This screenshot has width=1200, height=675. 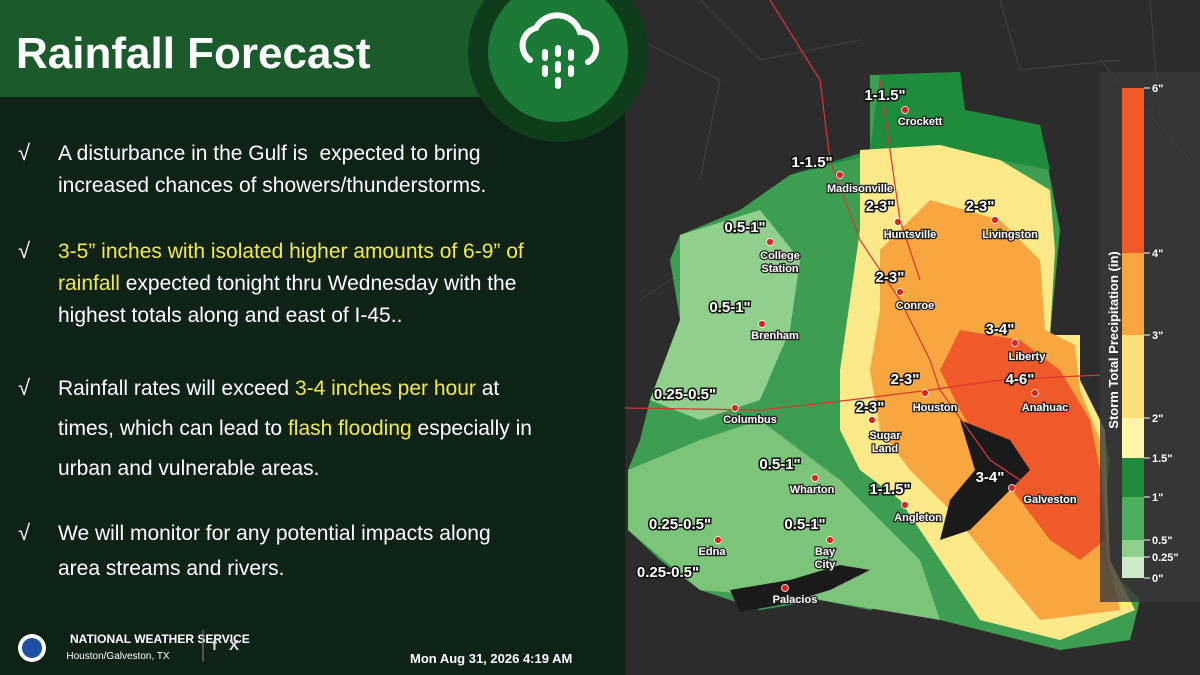 I want to click on highlight-text: flash flooding, so click(x=350, y=428).